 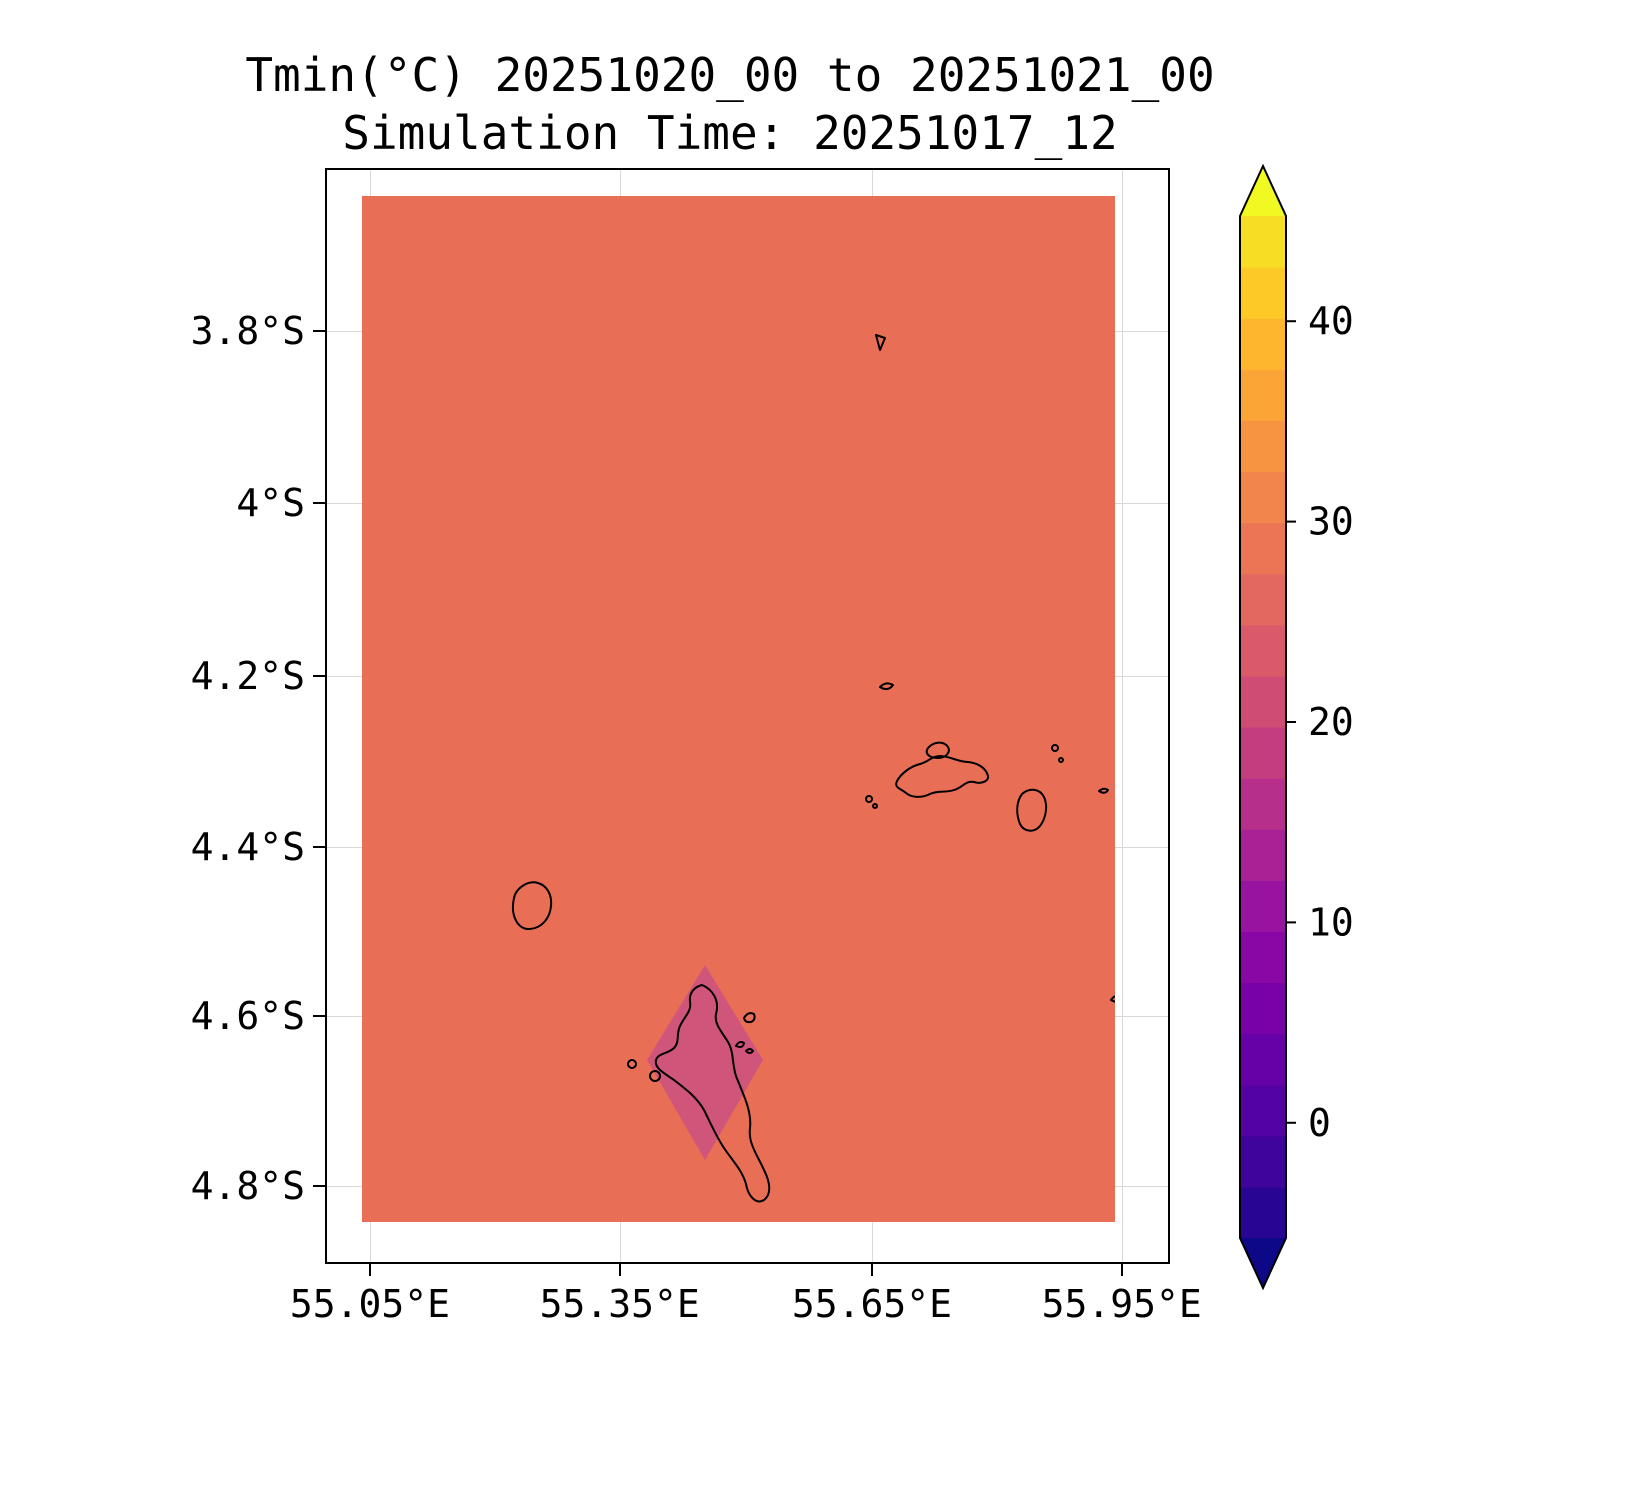 What do you see at coordinates (880, 342) in the screenshot?
I see `coastline-bird-island` at bounding box center [880, 342].